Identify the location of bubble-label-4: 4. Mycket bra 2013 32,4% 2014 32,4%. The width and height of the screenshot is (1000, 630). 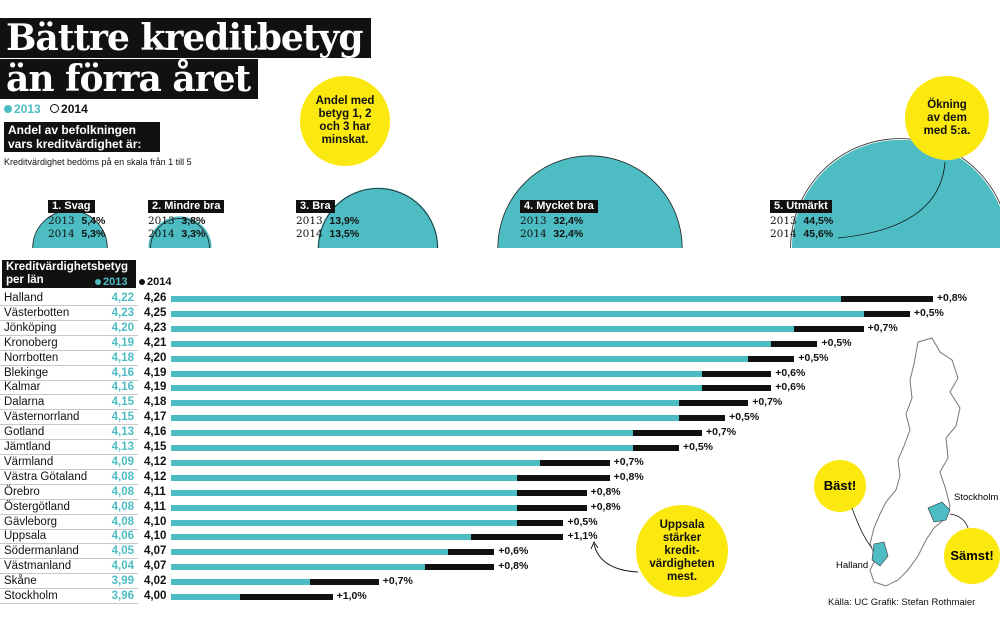
(559, 220).